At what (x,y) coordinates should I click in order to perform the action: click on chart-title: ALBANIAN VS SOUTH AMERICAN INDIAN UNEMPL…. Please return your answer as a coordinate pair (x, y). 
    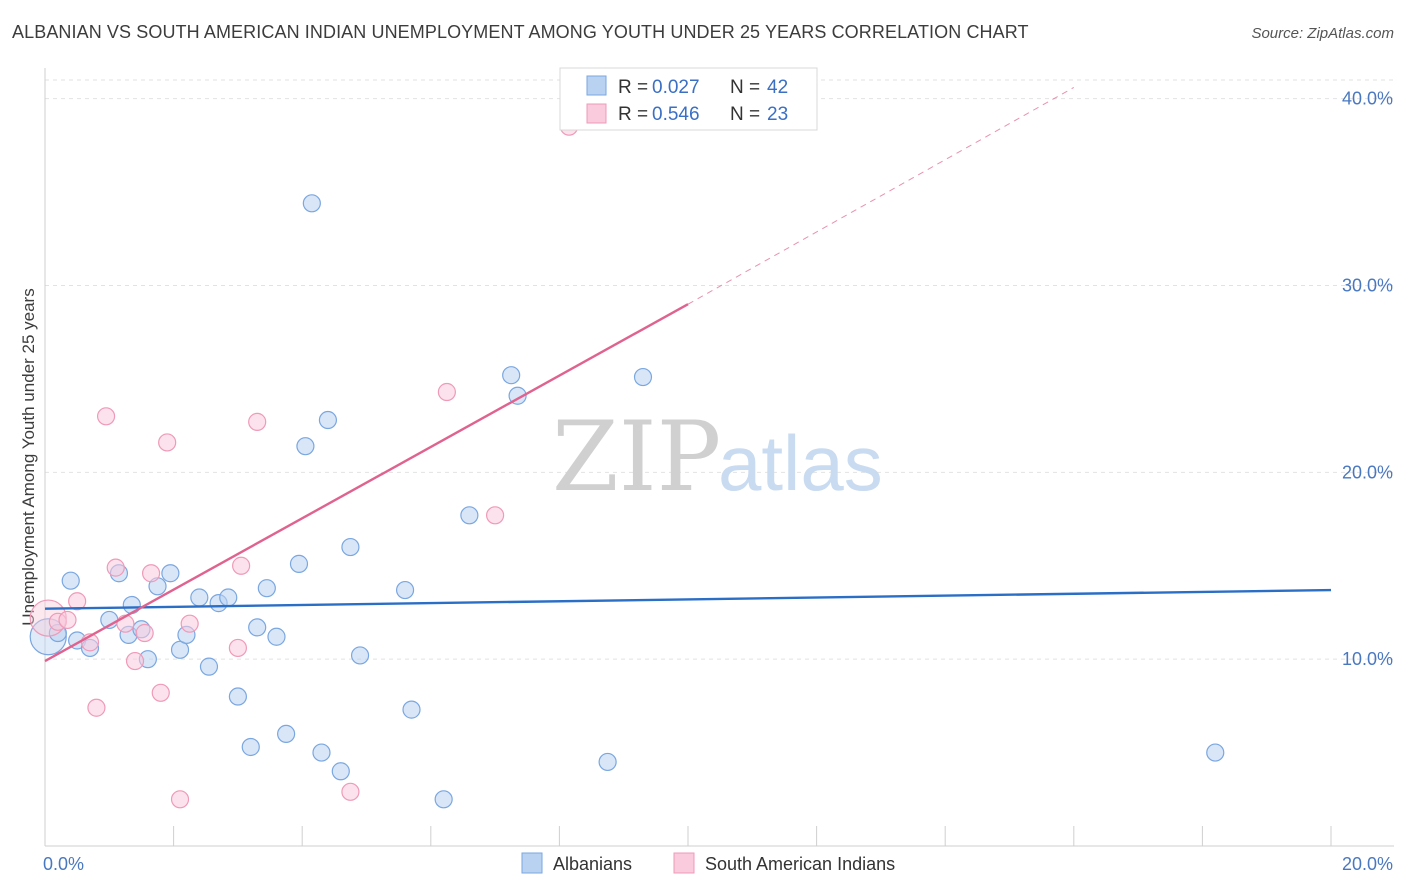
    Looking at the image, I should click on (520, 32).